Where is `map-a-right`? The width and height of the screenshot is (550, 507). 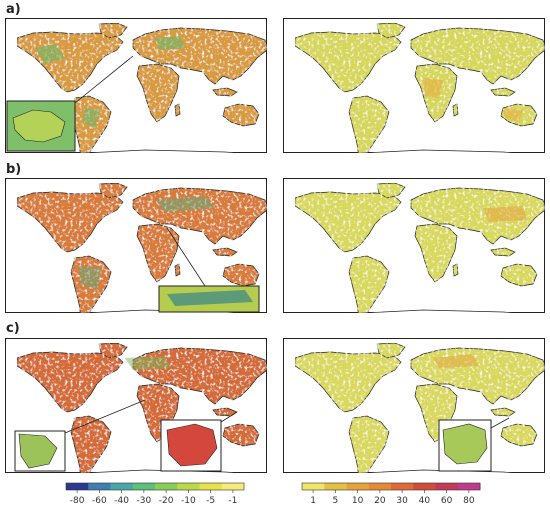 map-a-right is located at coordinates (414, 85).